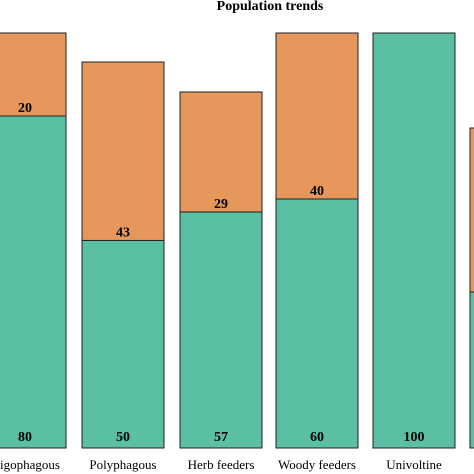 This screenshot has width=474, height=474. I want to click on value-label-top-0: 20, so click(25, 108).